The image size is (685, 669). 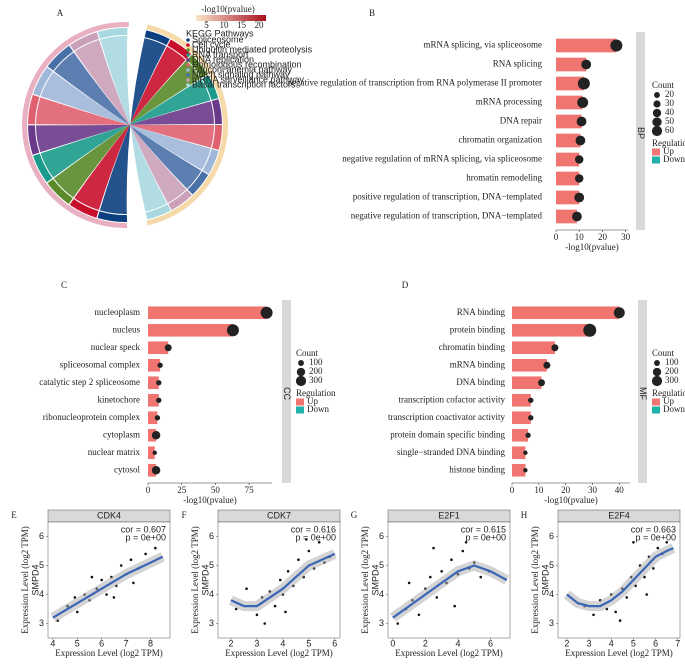 What do you see at coordinates (308, 643) in the screenshot?
I see `x-tick-label: 5` at bounding box center [308, 643].